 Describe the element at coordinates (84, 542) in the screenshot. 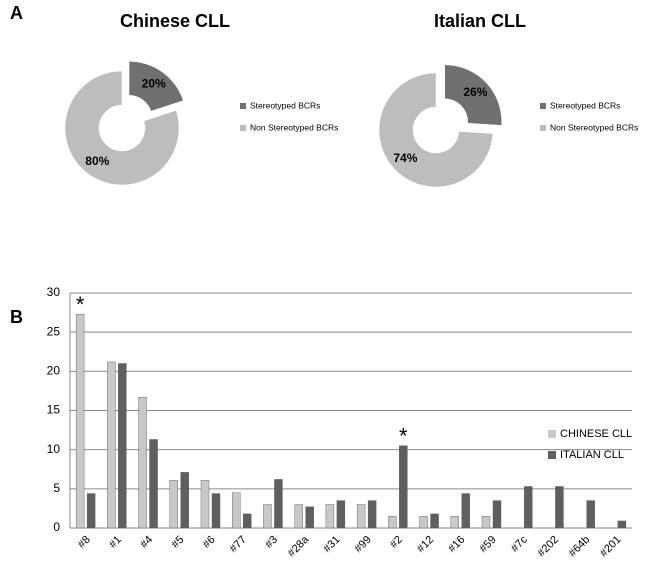

I see `x-tick-label: #8` at that location.